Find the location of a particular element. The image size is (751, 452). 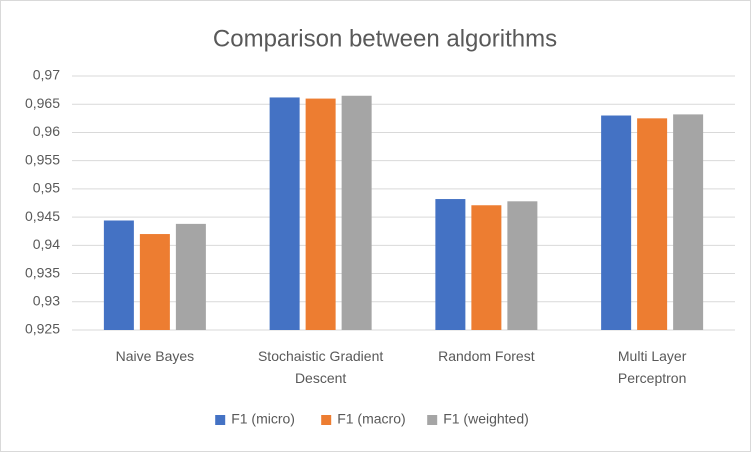

y-tick-label: 0,945 is located at coordinates (42, 216).